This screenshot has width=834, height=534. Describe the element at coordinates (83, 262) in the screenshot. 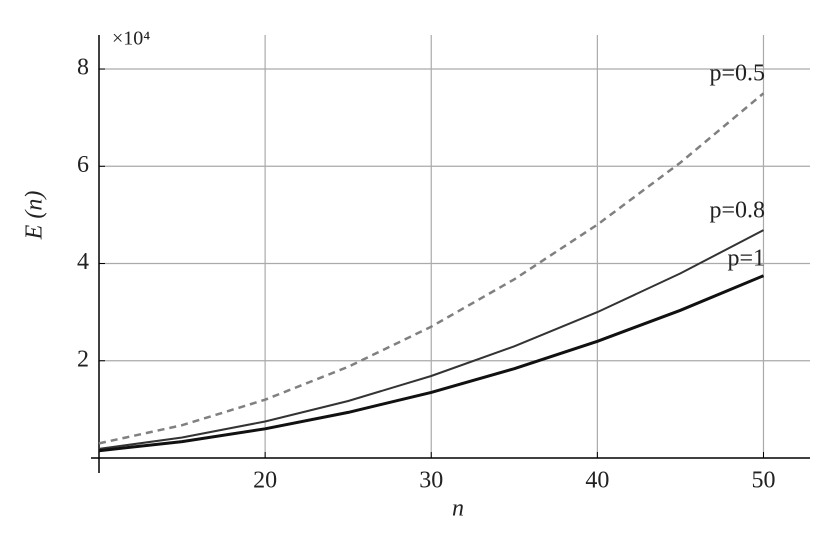

I see `y-tick-label: 4` at that location.